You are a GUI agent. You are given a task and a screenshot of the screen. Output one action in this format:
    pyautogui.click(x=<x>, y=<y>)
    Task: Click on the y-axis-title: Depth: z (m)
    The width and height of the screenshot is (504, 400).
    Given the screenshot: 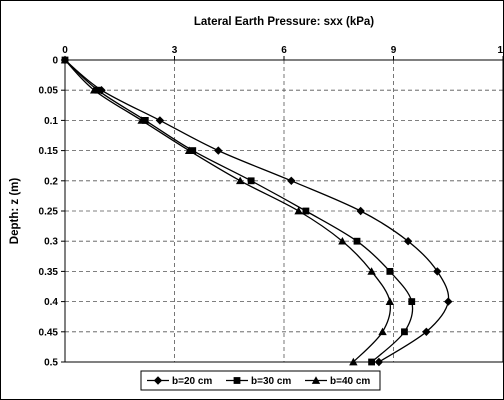 What is the action you would take?
    pyautogui.click(x=15, y=211)
    